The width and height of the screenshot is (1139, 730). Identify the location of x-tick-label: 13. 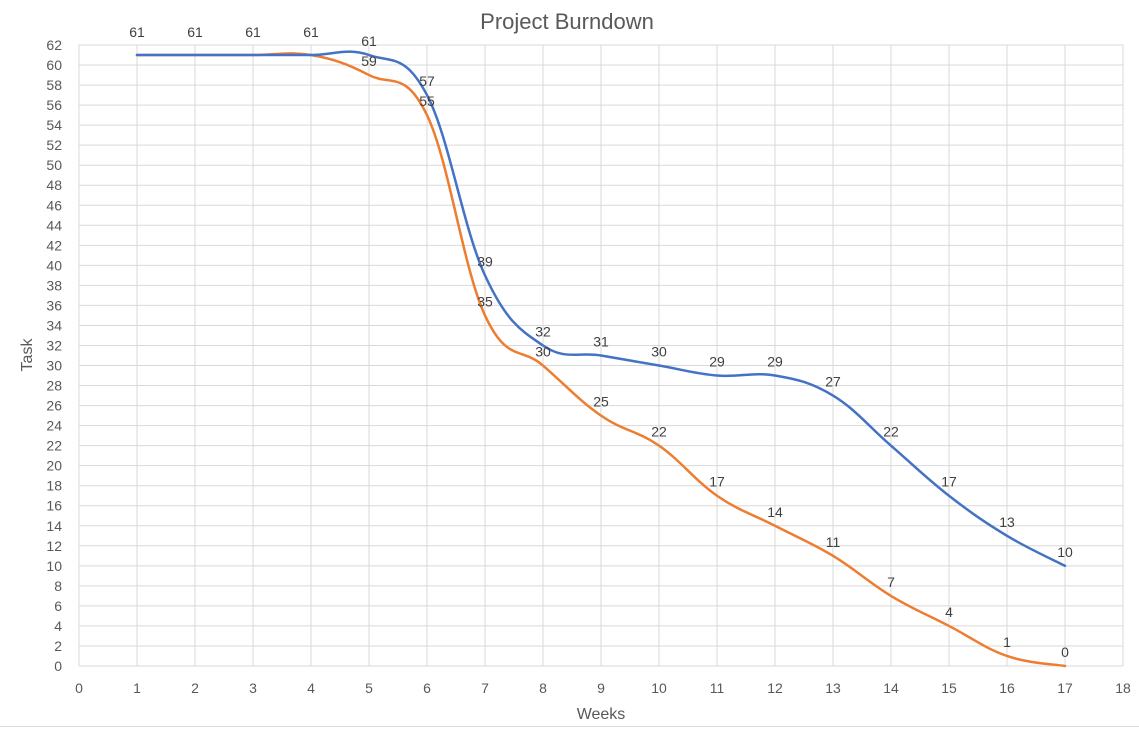
(833, 688).